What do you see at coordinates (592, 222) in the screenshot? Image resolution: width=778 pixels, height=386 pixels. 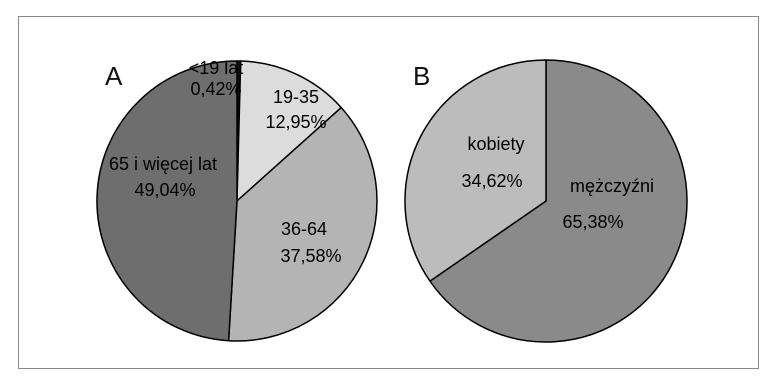 I see `slice-value-mezczyzni: 65,38%` at bounding box center [592, 222].